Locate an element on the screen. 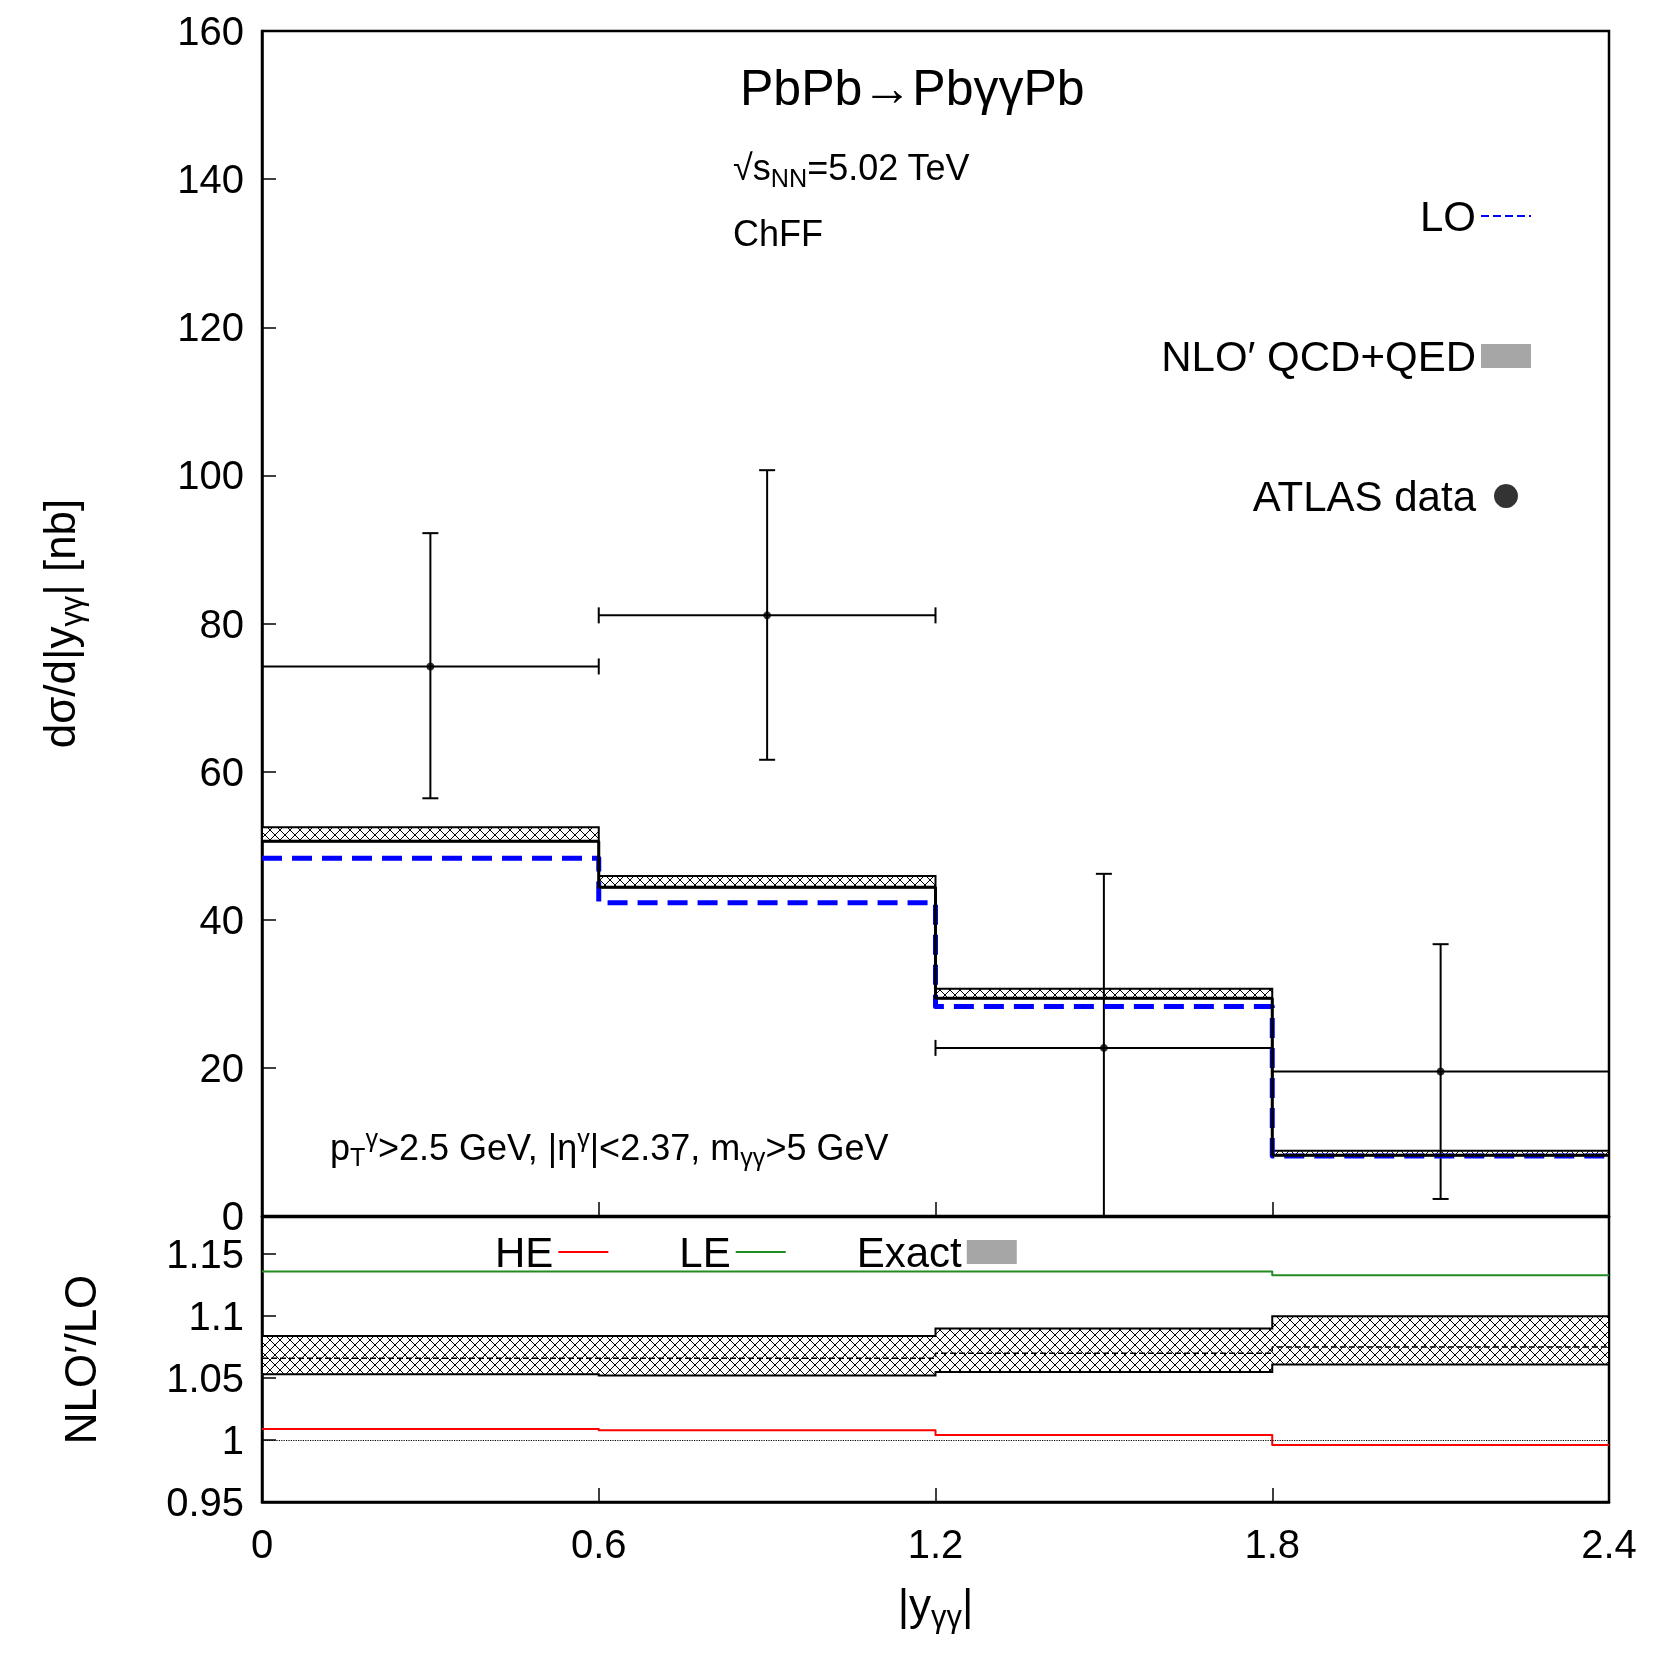  y-tick-label: 160 is located at coordinates (210, 31).